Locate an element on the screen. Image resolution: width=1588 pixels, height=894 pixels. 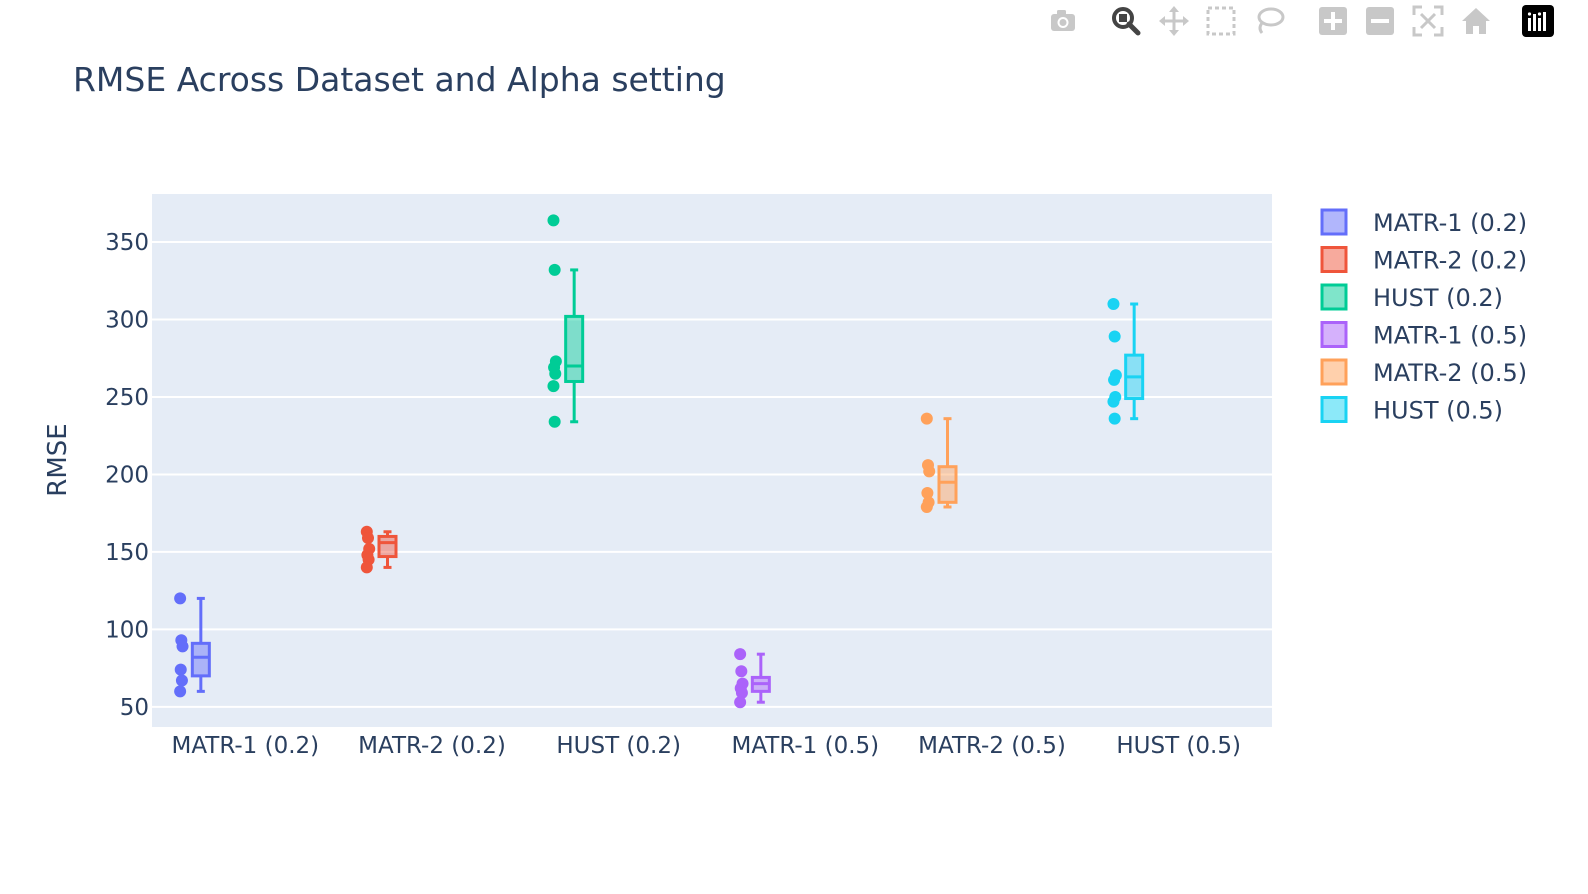
legend-label: HUST (0.5) is located at coordinates (1438, 411).